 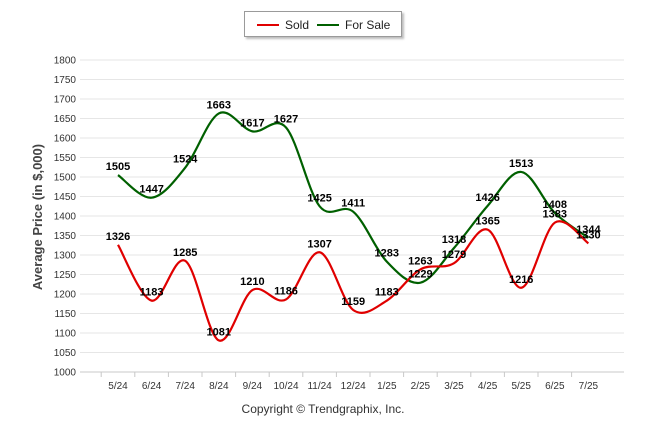 I want to click on legend-item-for-sale: For Sale, so click(x=353, y=25).